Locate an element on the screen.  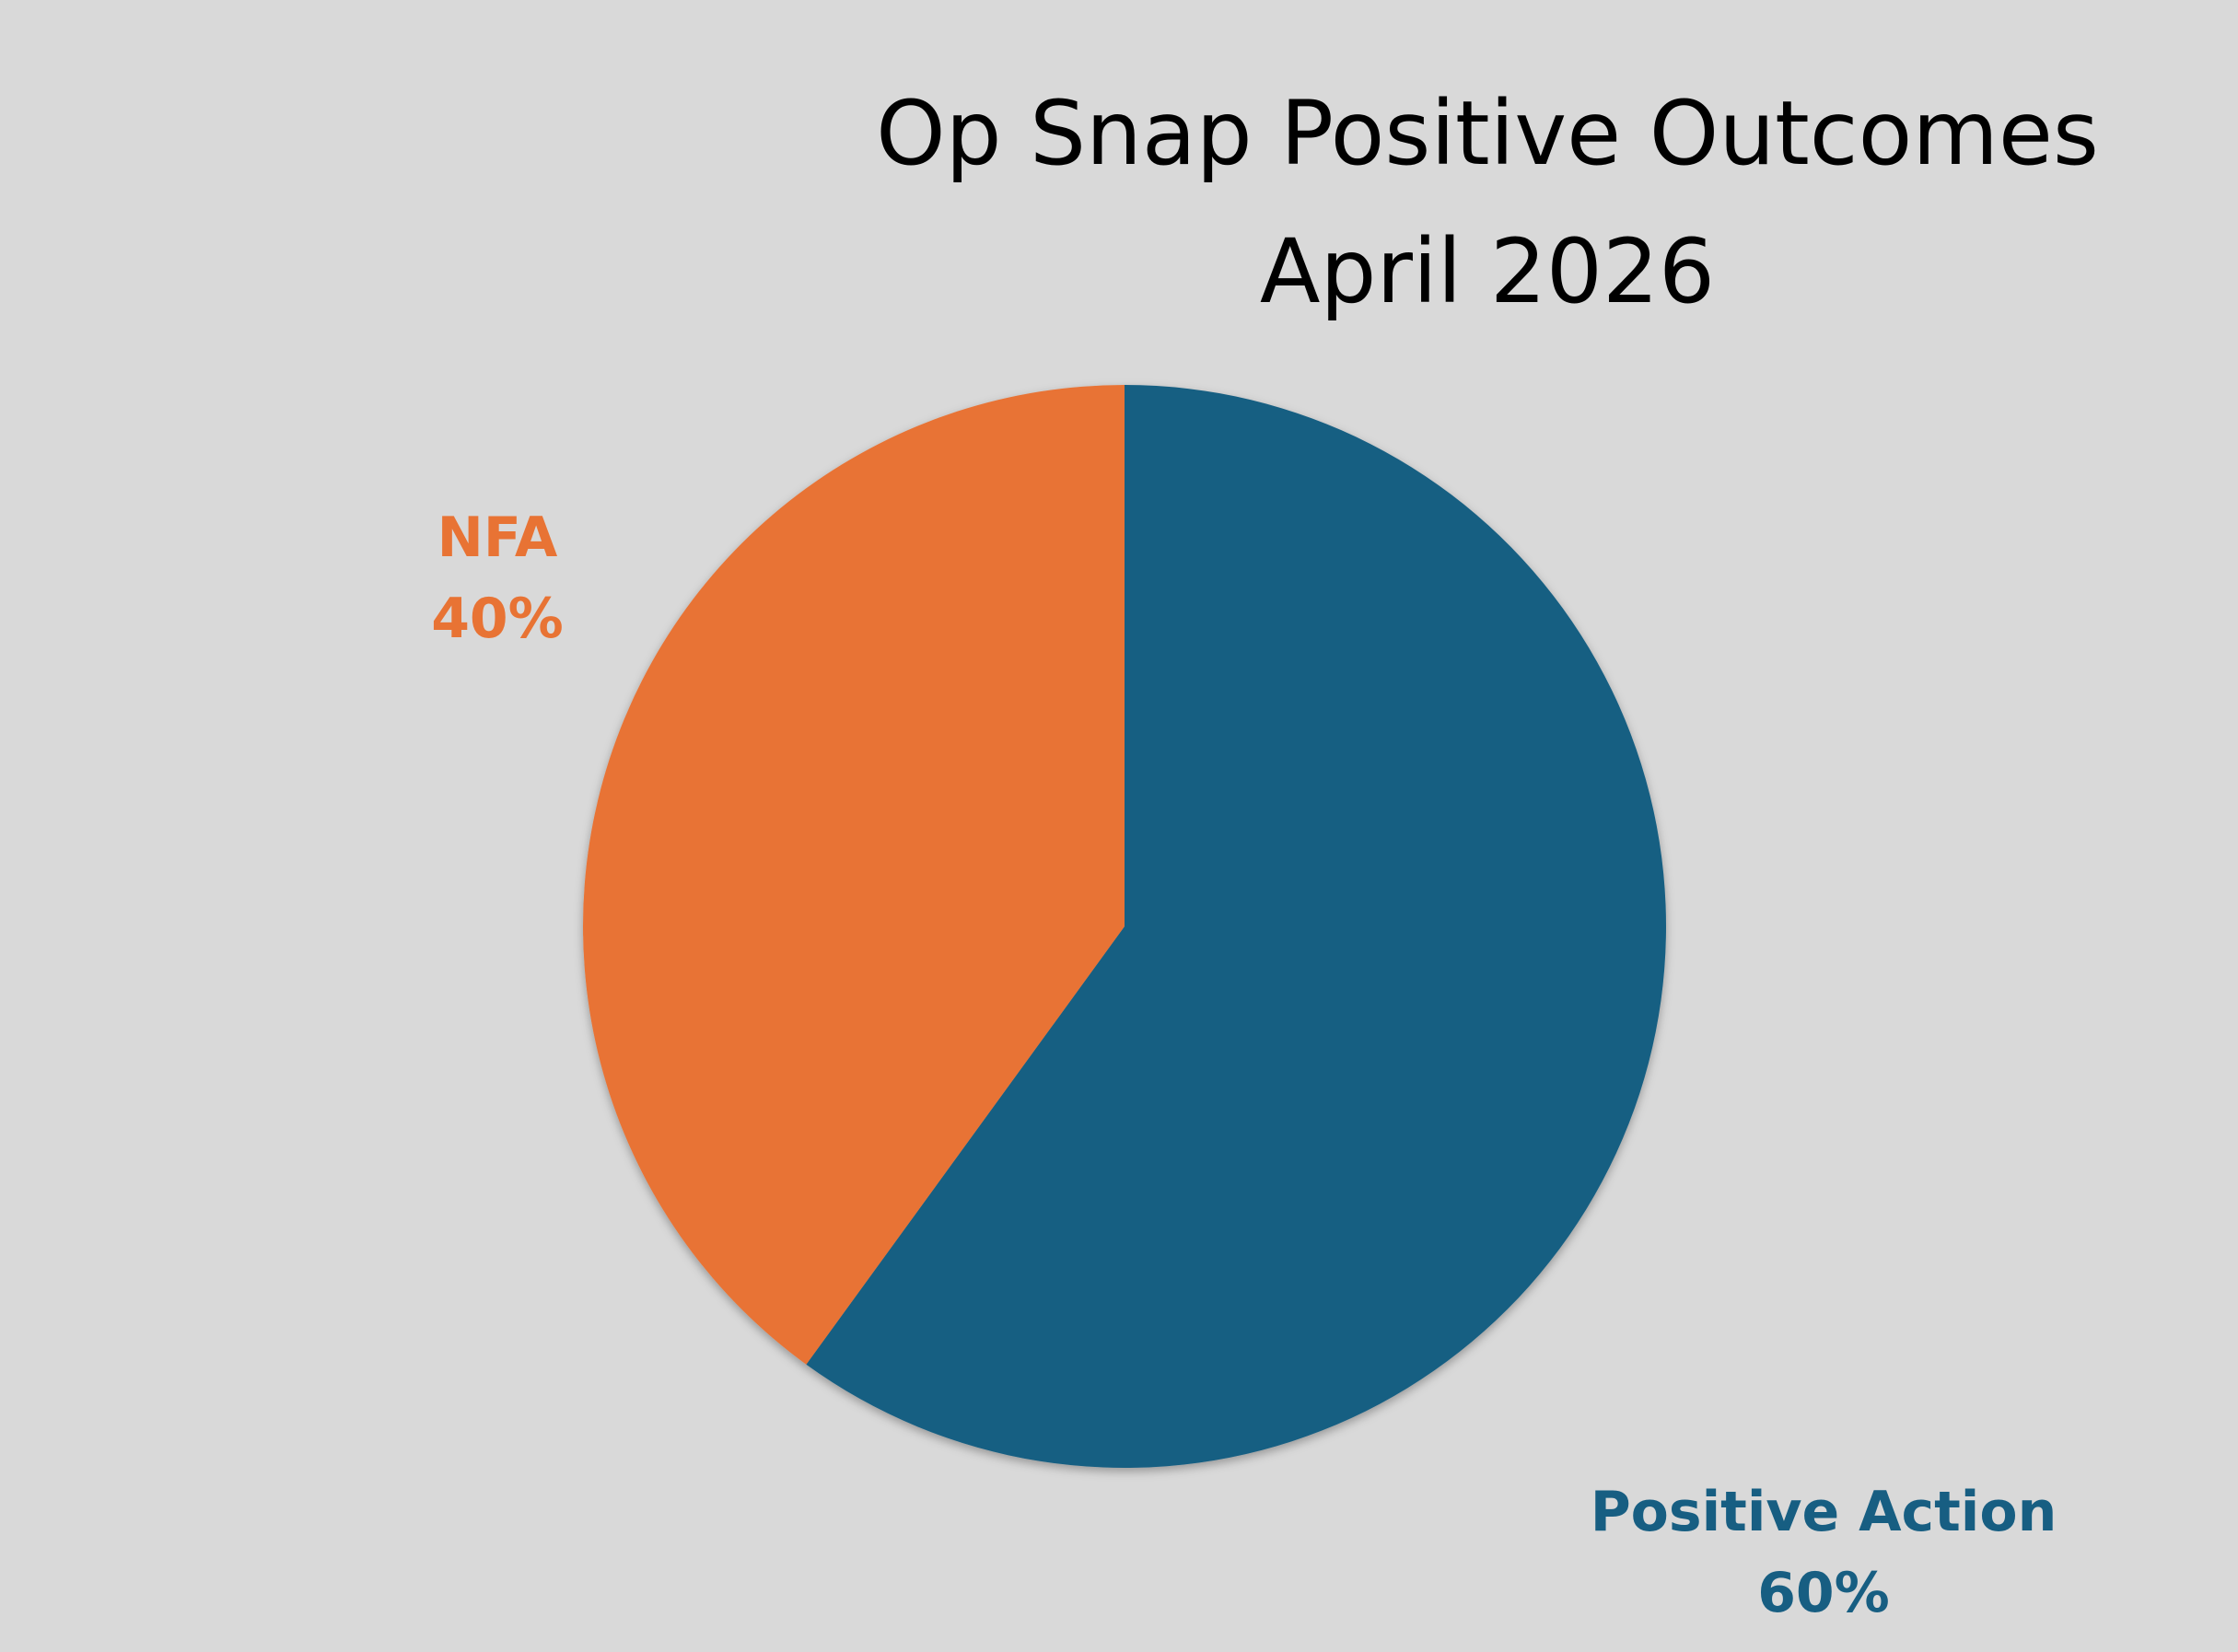
chart-title-block: Op Snap Positive Outcomes April 2026 is located at coordinates (1487, 202).